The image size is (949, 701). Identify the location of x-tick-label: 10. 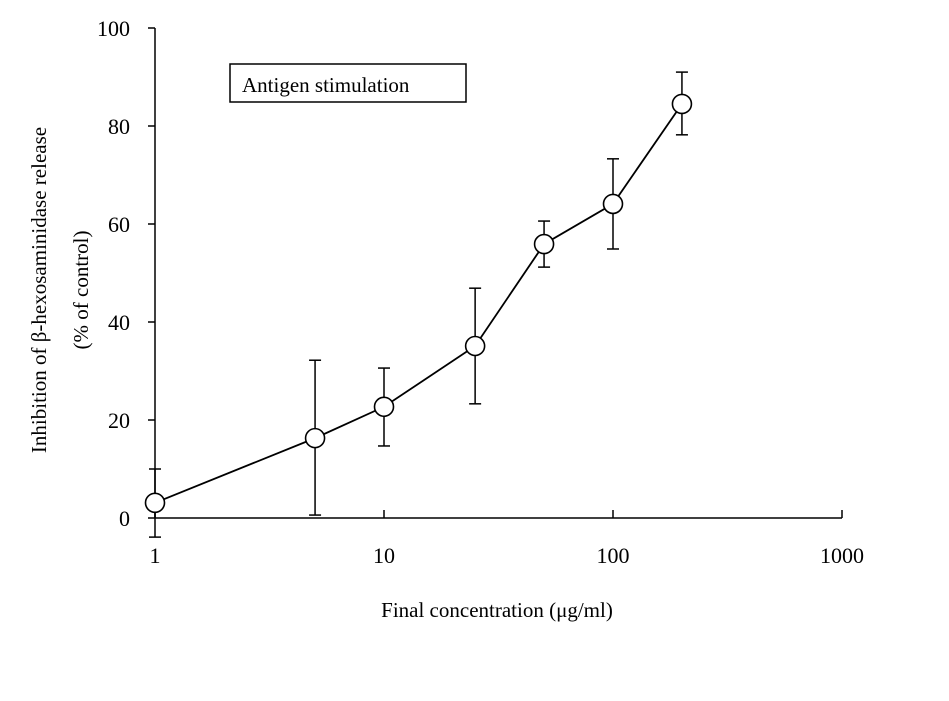
(384, 555).